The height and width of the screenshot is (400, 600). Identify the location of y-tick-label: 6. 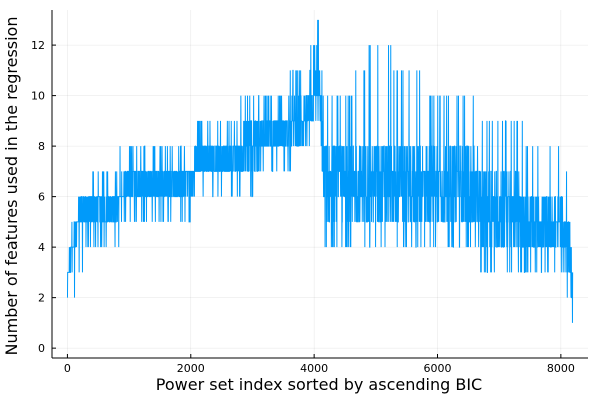
(41, 197).